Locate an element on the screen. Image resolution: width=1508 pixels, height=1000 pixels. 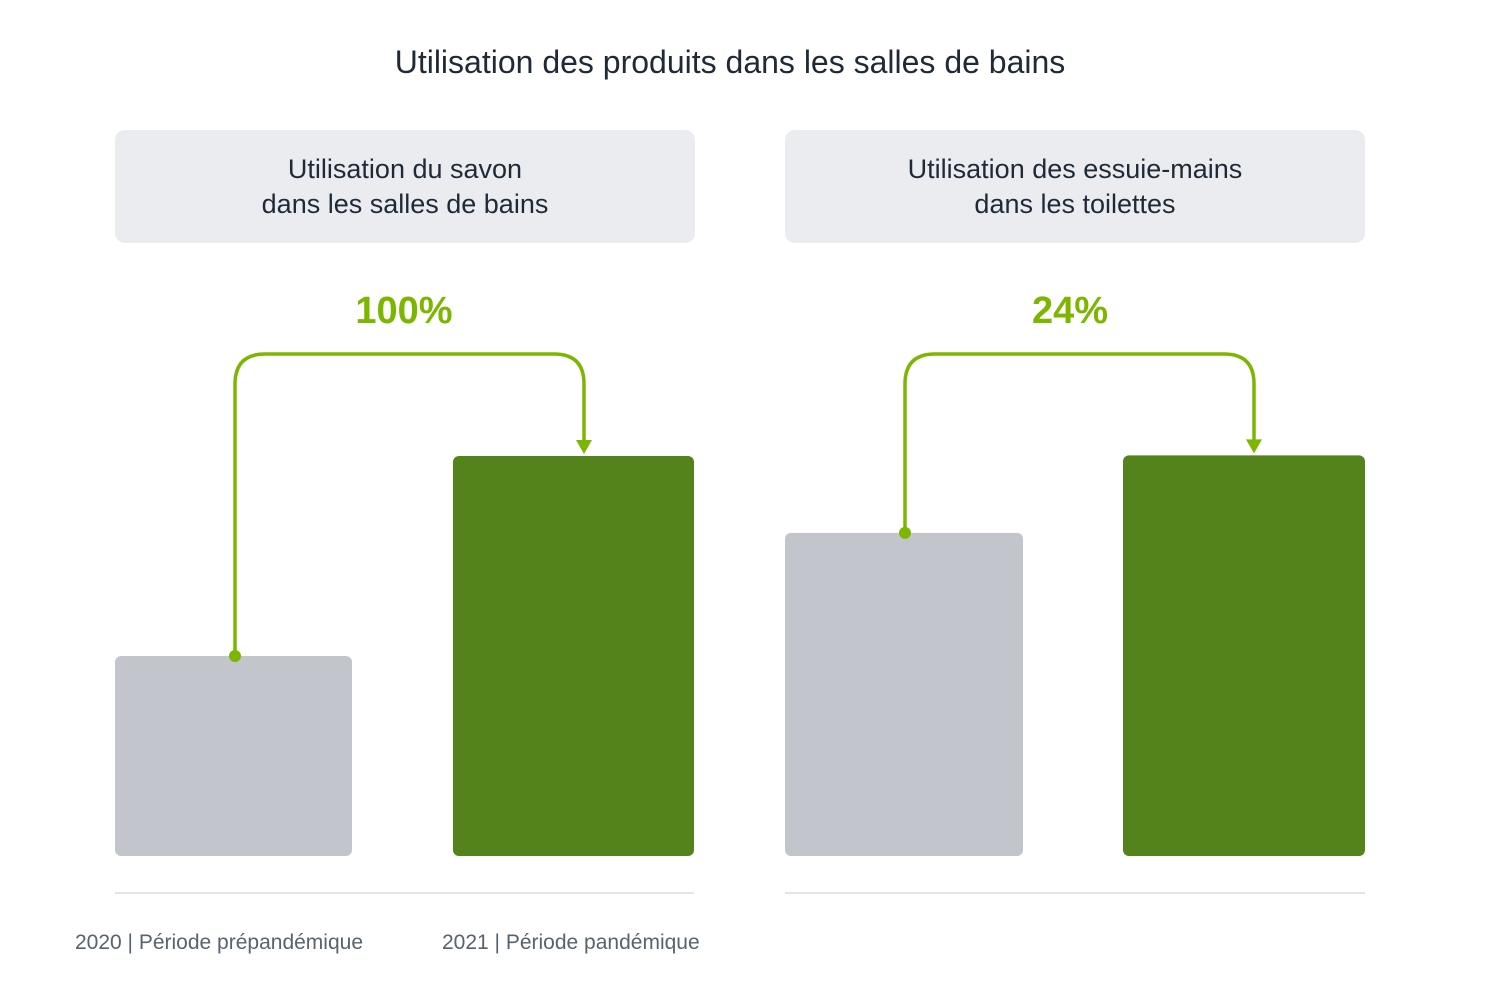
change-label-towels: 24% is located at coordinates (1070, 311).